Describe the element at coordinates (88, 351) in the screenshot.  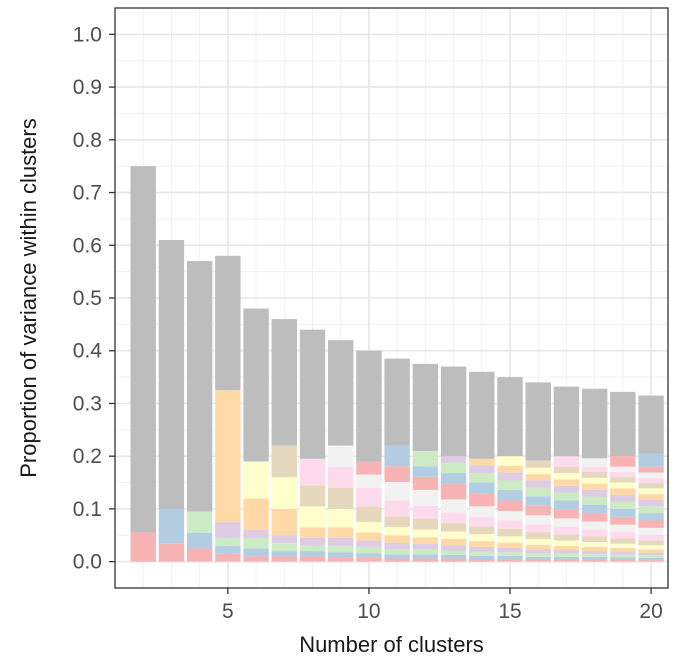
I see `y-tick-label: 0.4` at that location.